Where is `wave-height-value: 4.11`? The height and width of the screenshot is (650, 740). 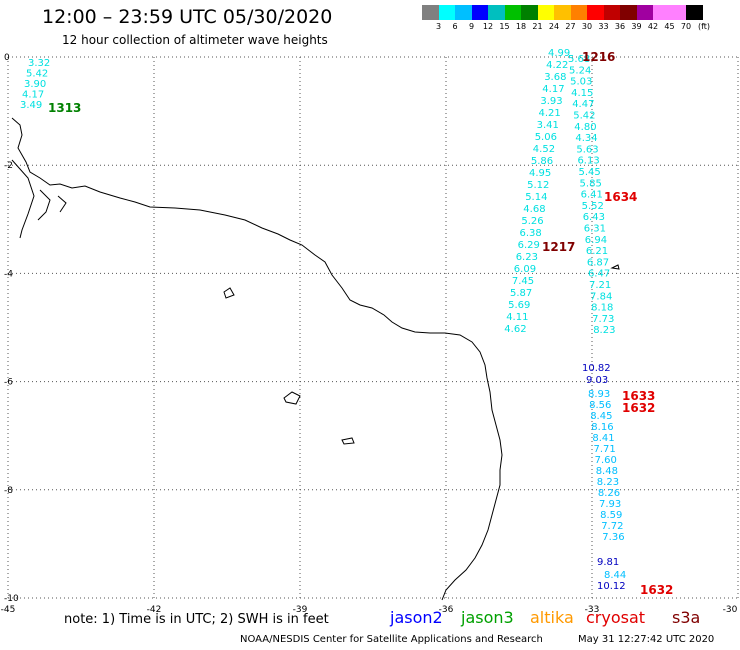 wave-height-value: 4.11 is located at coordinates (517, 317).